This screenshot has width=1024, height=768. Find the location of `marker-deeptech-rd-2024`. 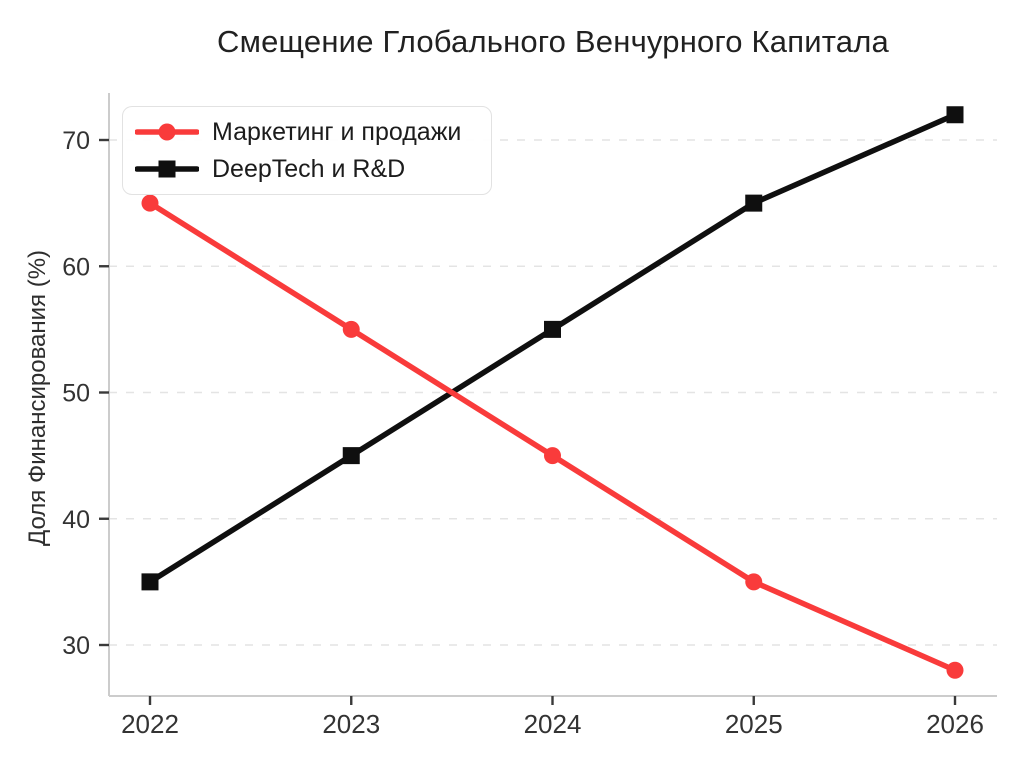

marker-deeptech-rd-2024 is located at coordinates (552, 329).